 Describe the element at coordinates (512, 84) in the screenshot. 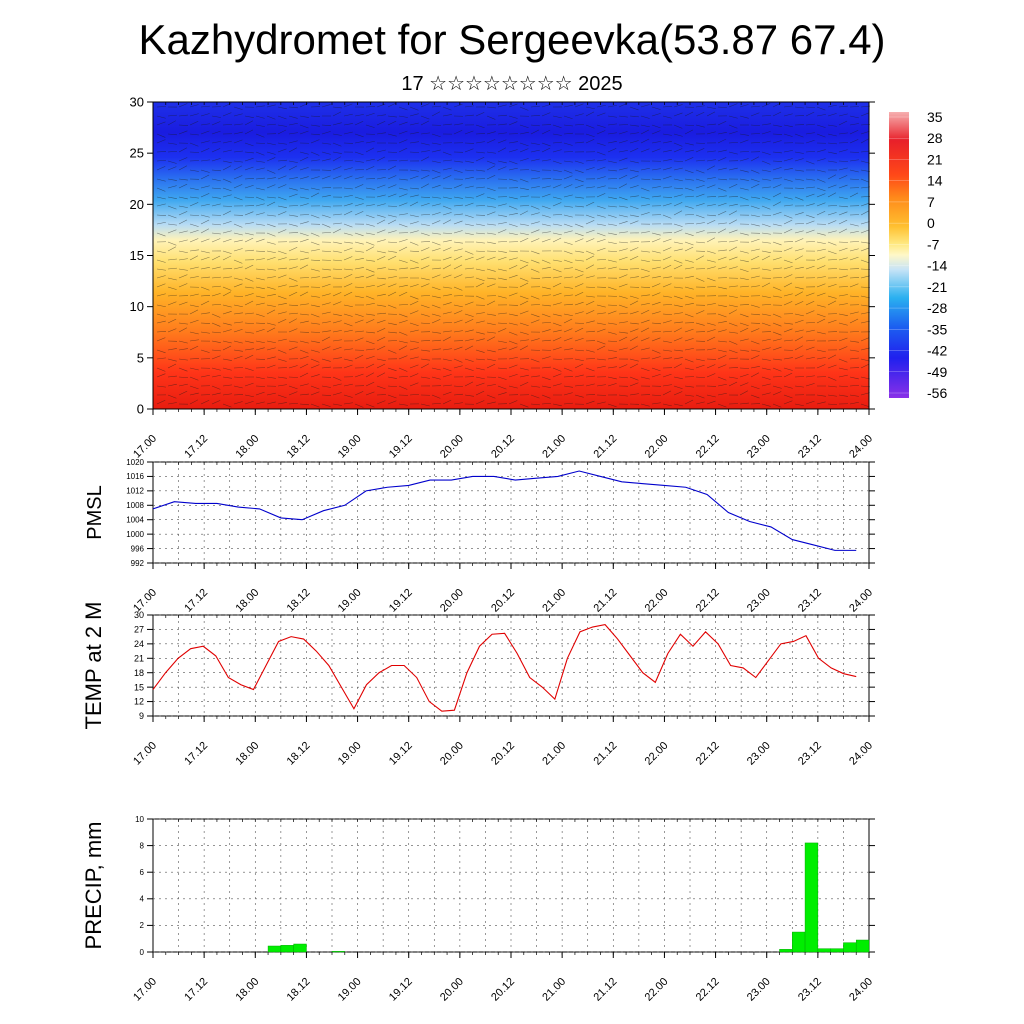

I see `chart-subtitle: 17 ☆☆☆☆☆☆☆☆ 2025` at that location.